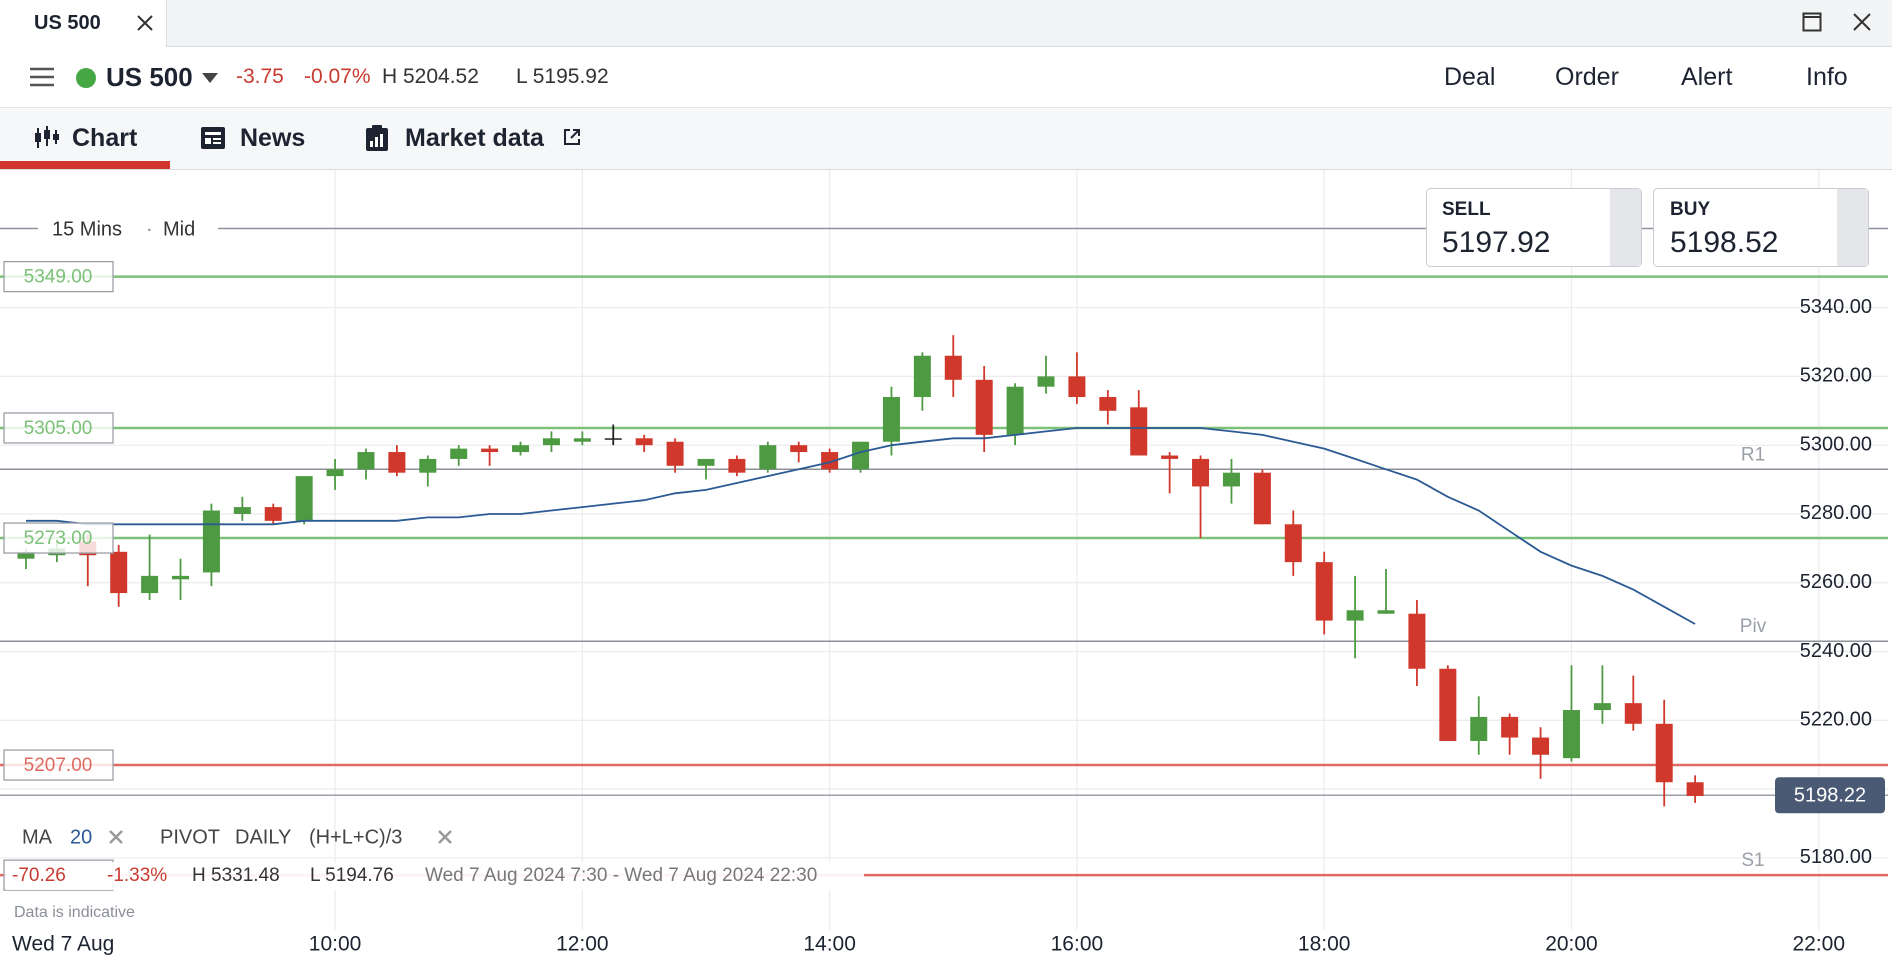 The image size is (1892, 968). I want to click on active-tab-indicator, so click(85, 165).